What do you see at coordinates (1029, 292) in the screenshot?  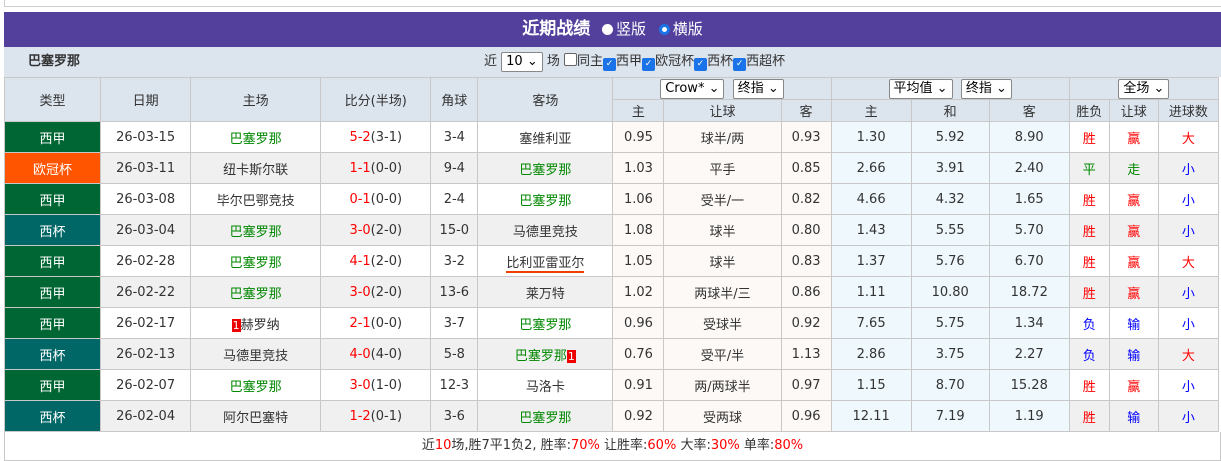 I see `eu-away-odds: 18.72` at bounding box center [1029, 292].